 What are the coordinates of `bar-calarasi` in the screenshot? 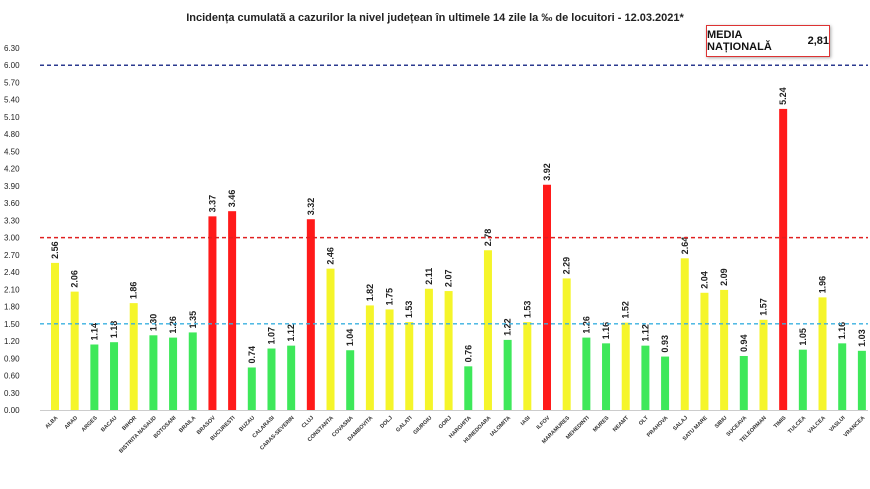 It's located at (271, 379).